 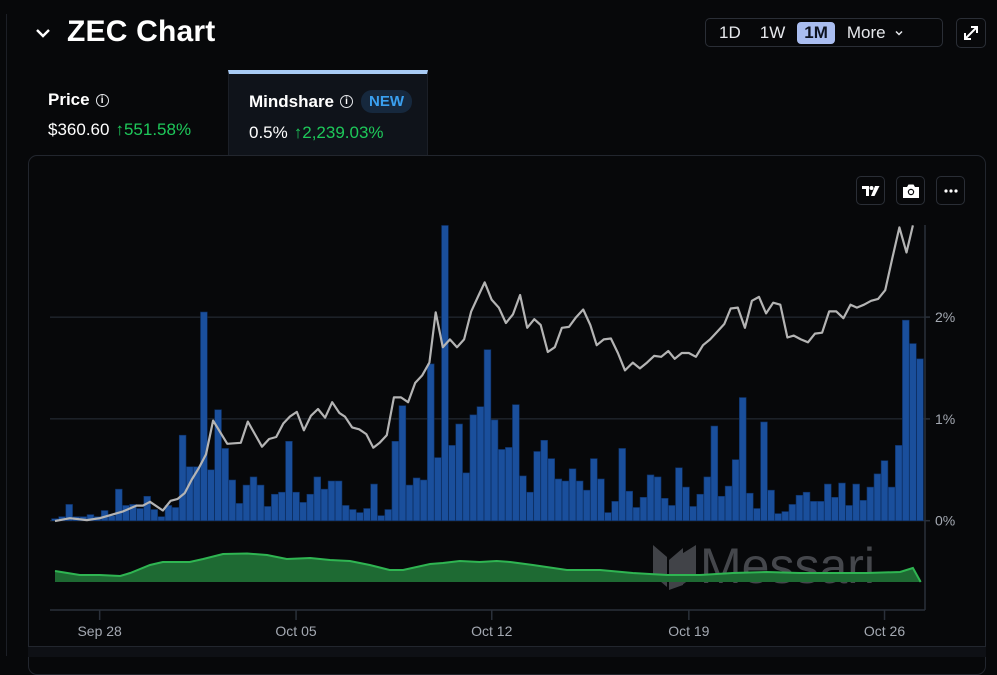 I want to click on price-change: 551.58%, so click(x=157, y=129).